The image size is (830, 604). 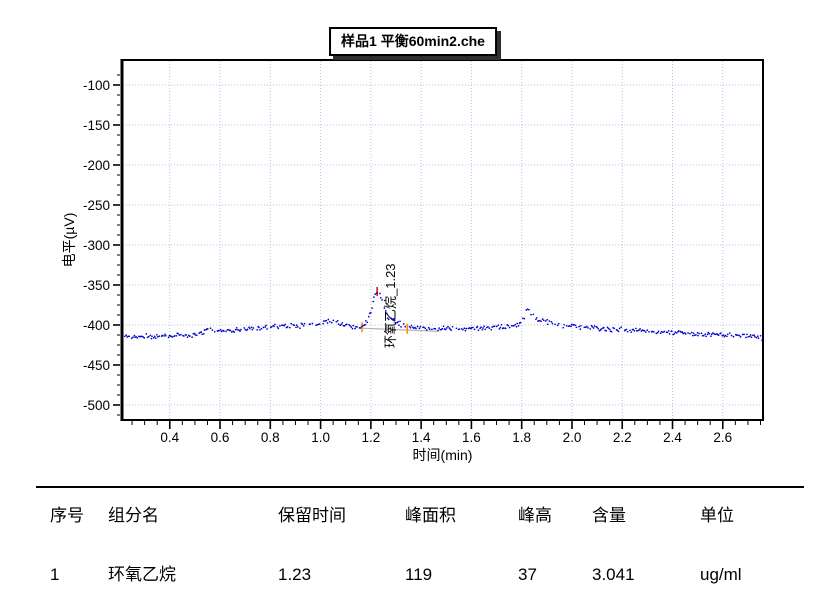 I want to click on svg-text: -150, so click(x=96, y=125).